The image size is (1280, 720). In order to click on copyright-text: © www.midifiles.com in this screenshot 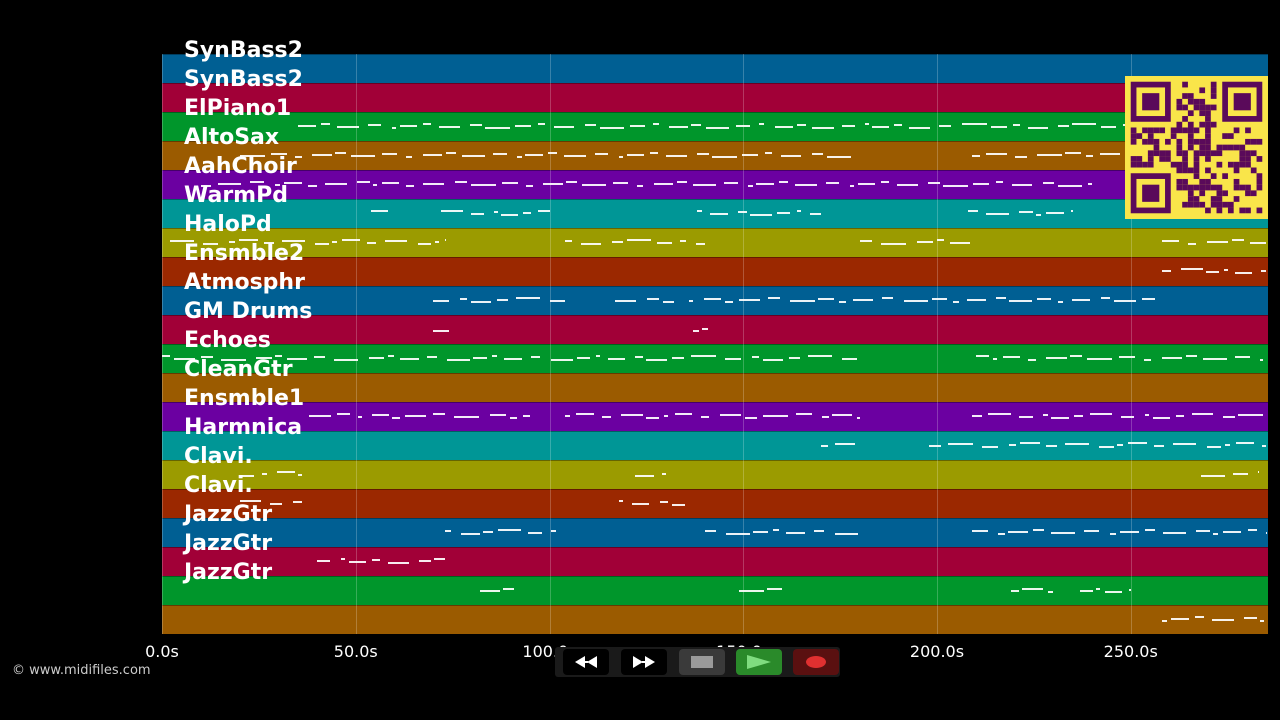, I will do `click(81, 670)`.